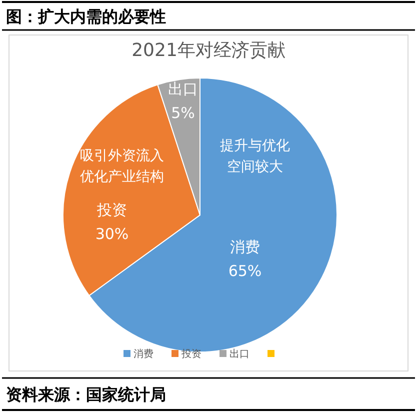 The image size is (417, 413). I want to click on data-label: 5%, so click(183, 113).